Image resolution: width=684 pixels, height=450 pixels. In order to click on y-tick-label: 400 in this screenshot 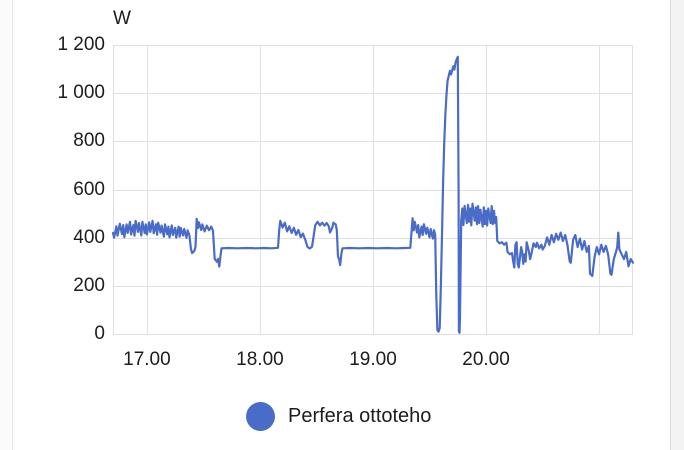, I will do `click(89, 237)`.